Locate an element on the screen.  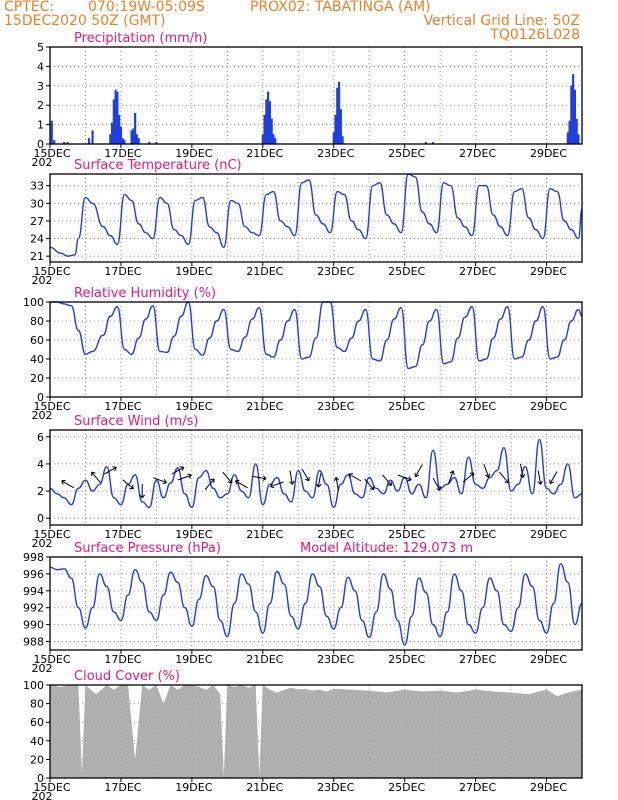
pressure-ytick-label: 998 is located at coordinates (33, 557).